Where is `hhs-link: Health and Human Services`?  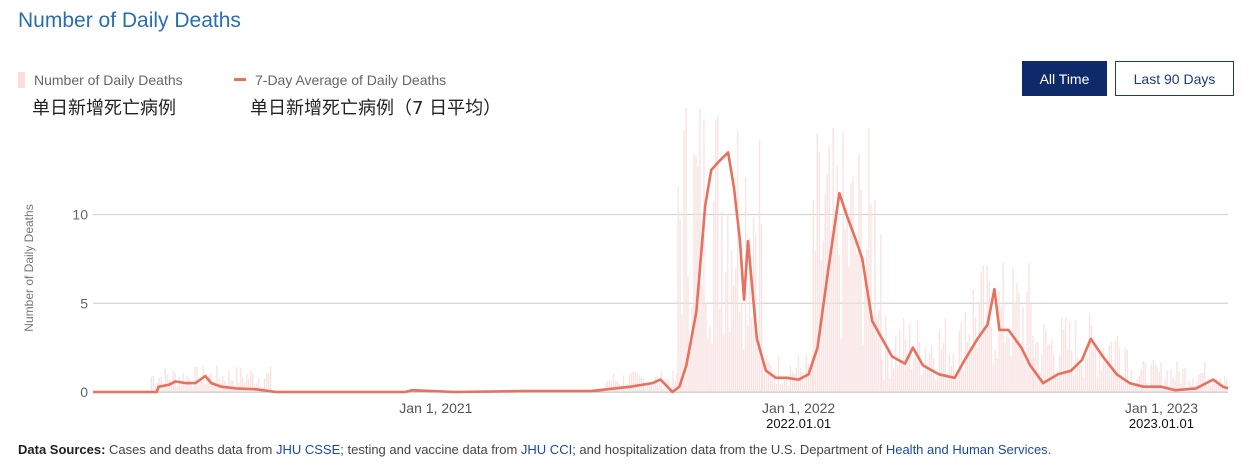
hhs-link: Health and Human Services is located at coordinates (966, 449).